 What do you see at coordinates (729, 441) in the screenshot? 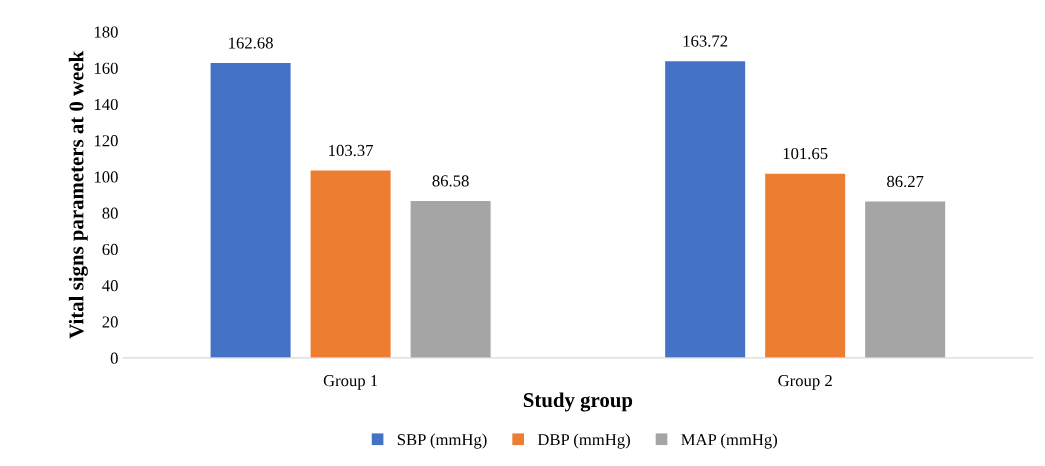
I see `legend-label: MAP (mmHg)` at bounding box center [729, 441].